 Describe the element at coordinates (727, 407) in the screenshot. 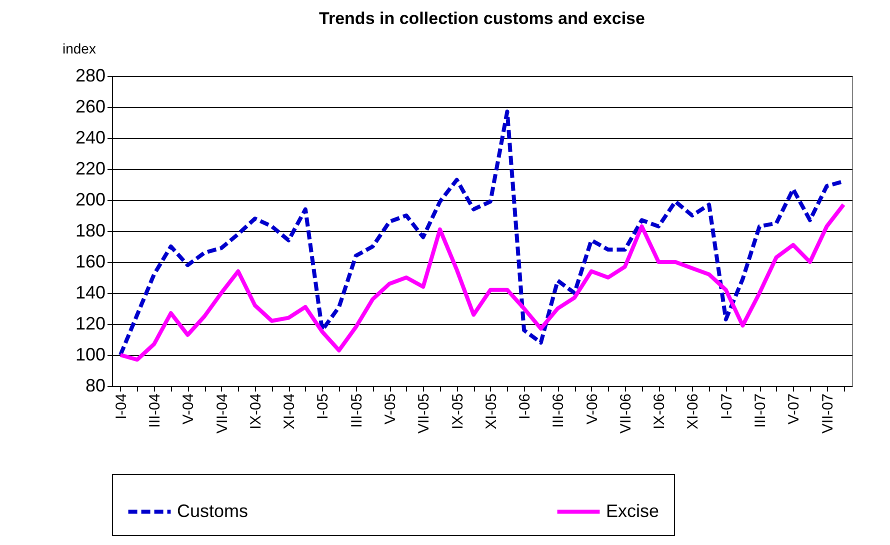

I see `x-tick-label: I-07` at that location.